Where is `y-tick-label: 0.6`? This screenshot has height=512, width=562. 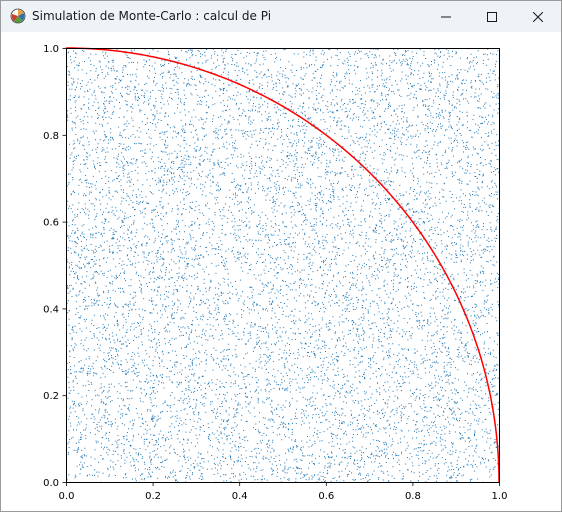 y-tick-label: 0.6 is located at coordinates (51, 223).